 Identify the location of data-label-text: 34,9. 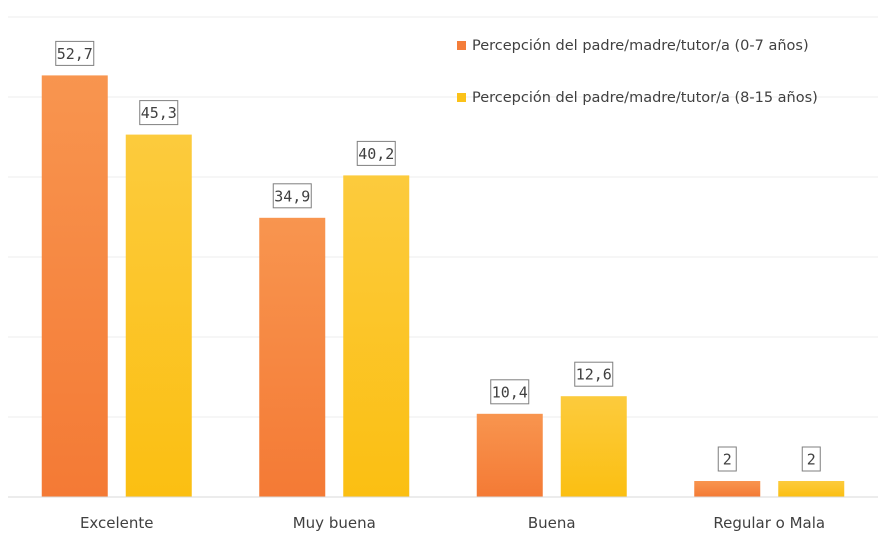
(292, 196).